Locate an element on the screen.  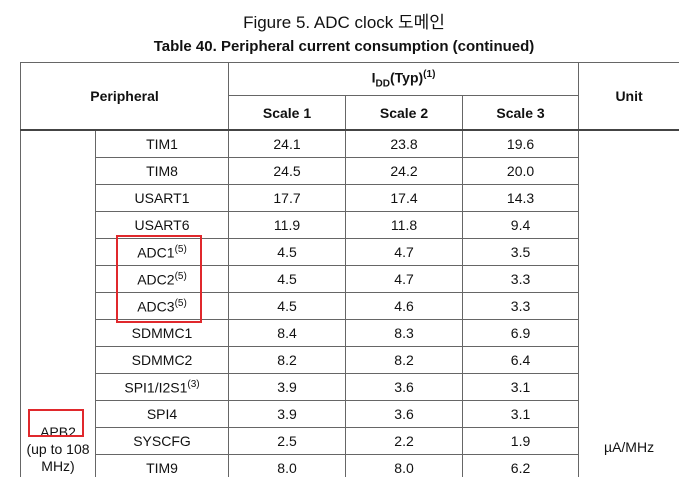
table-row: USART1 17.7 17.4 14.3 is located at coordinates (350, 198).